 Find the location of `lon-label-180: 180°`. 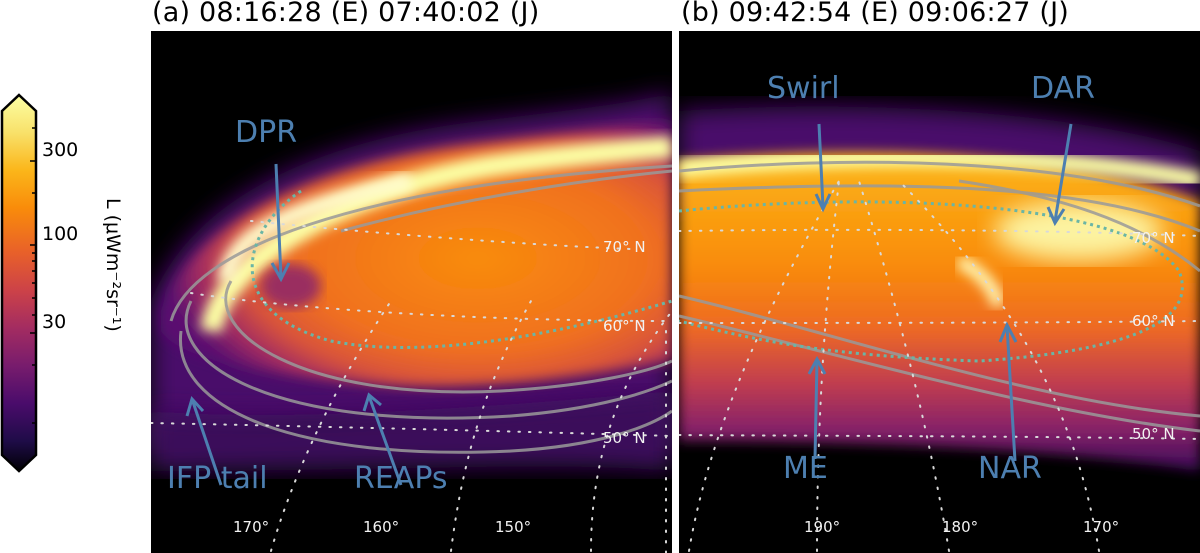

lon-label-180: 180° is located at coordinates (960, 527).